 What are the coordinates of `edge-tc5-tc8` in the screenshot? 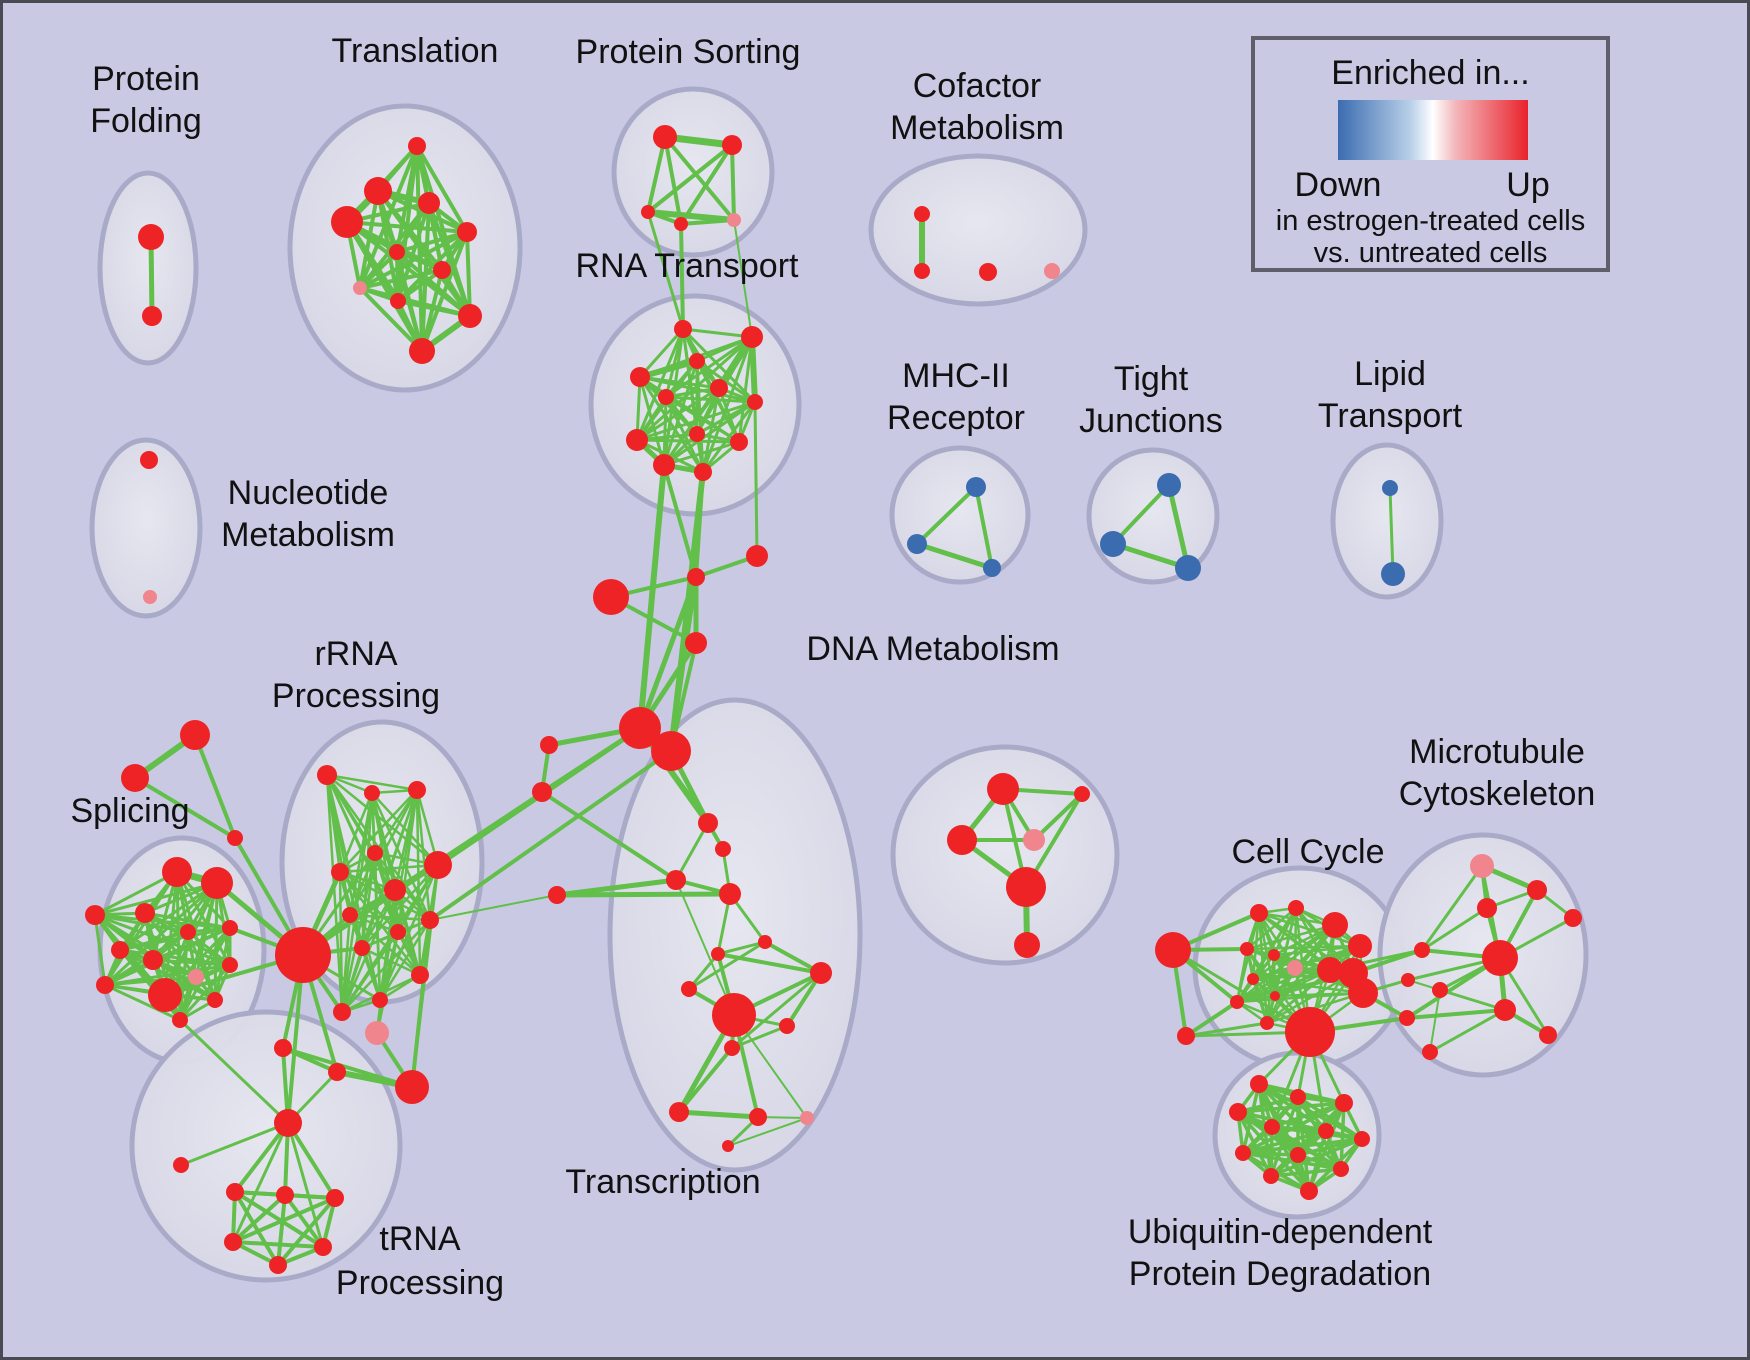 It's located at (727, 965).